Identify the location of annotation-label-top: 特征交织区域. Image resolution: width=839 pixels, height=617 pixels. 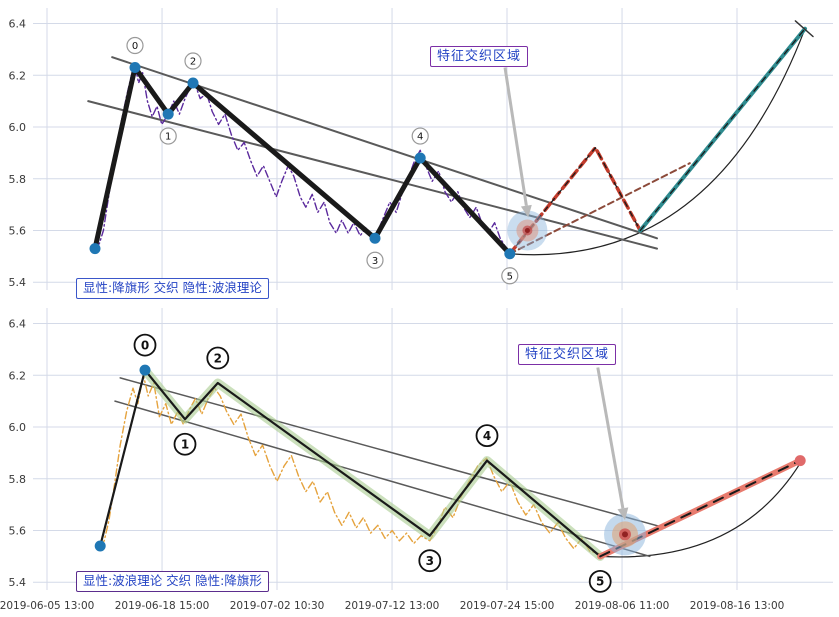
(479, 56).